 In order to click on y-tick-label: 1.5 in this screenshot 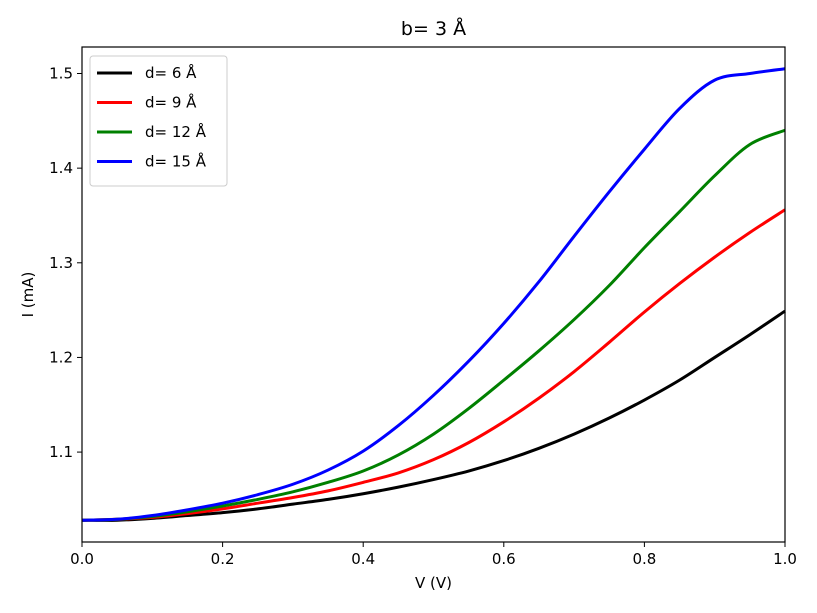, I will do `click(61, 74)`.